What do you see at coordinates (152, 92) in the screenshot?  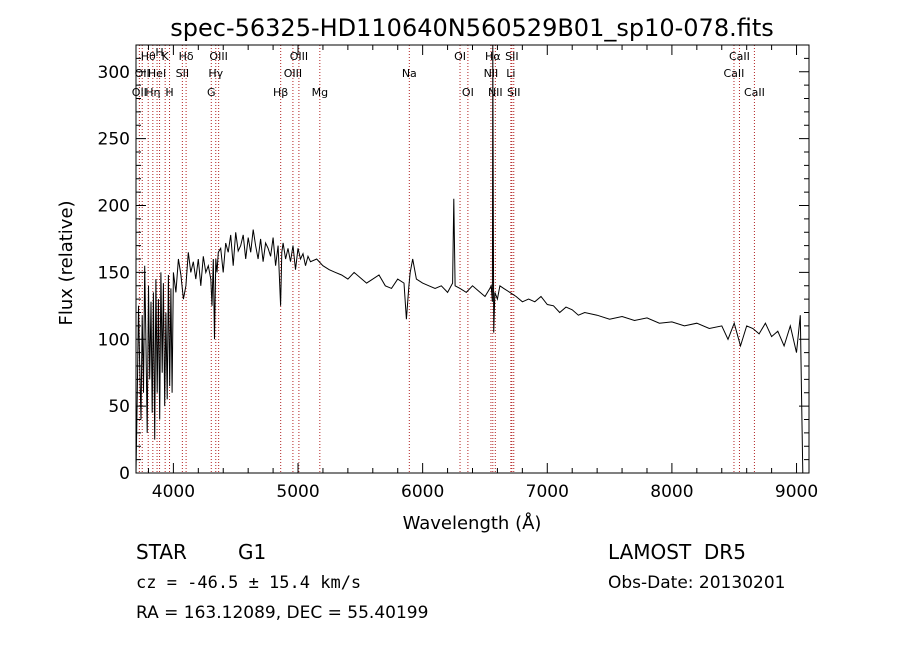 I see `line-label-3: Hη` at bounding box center [152, 92].